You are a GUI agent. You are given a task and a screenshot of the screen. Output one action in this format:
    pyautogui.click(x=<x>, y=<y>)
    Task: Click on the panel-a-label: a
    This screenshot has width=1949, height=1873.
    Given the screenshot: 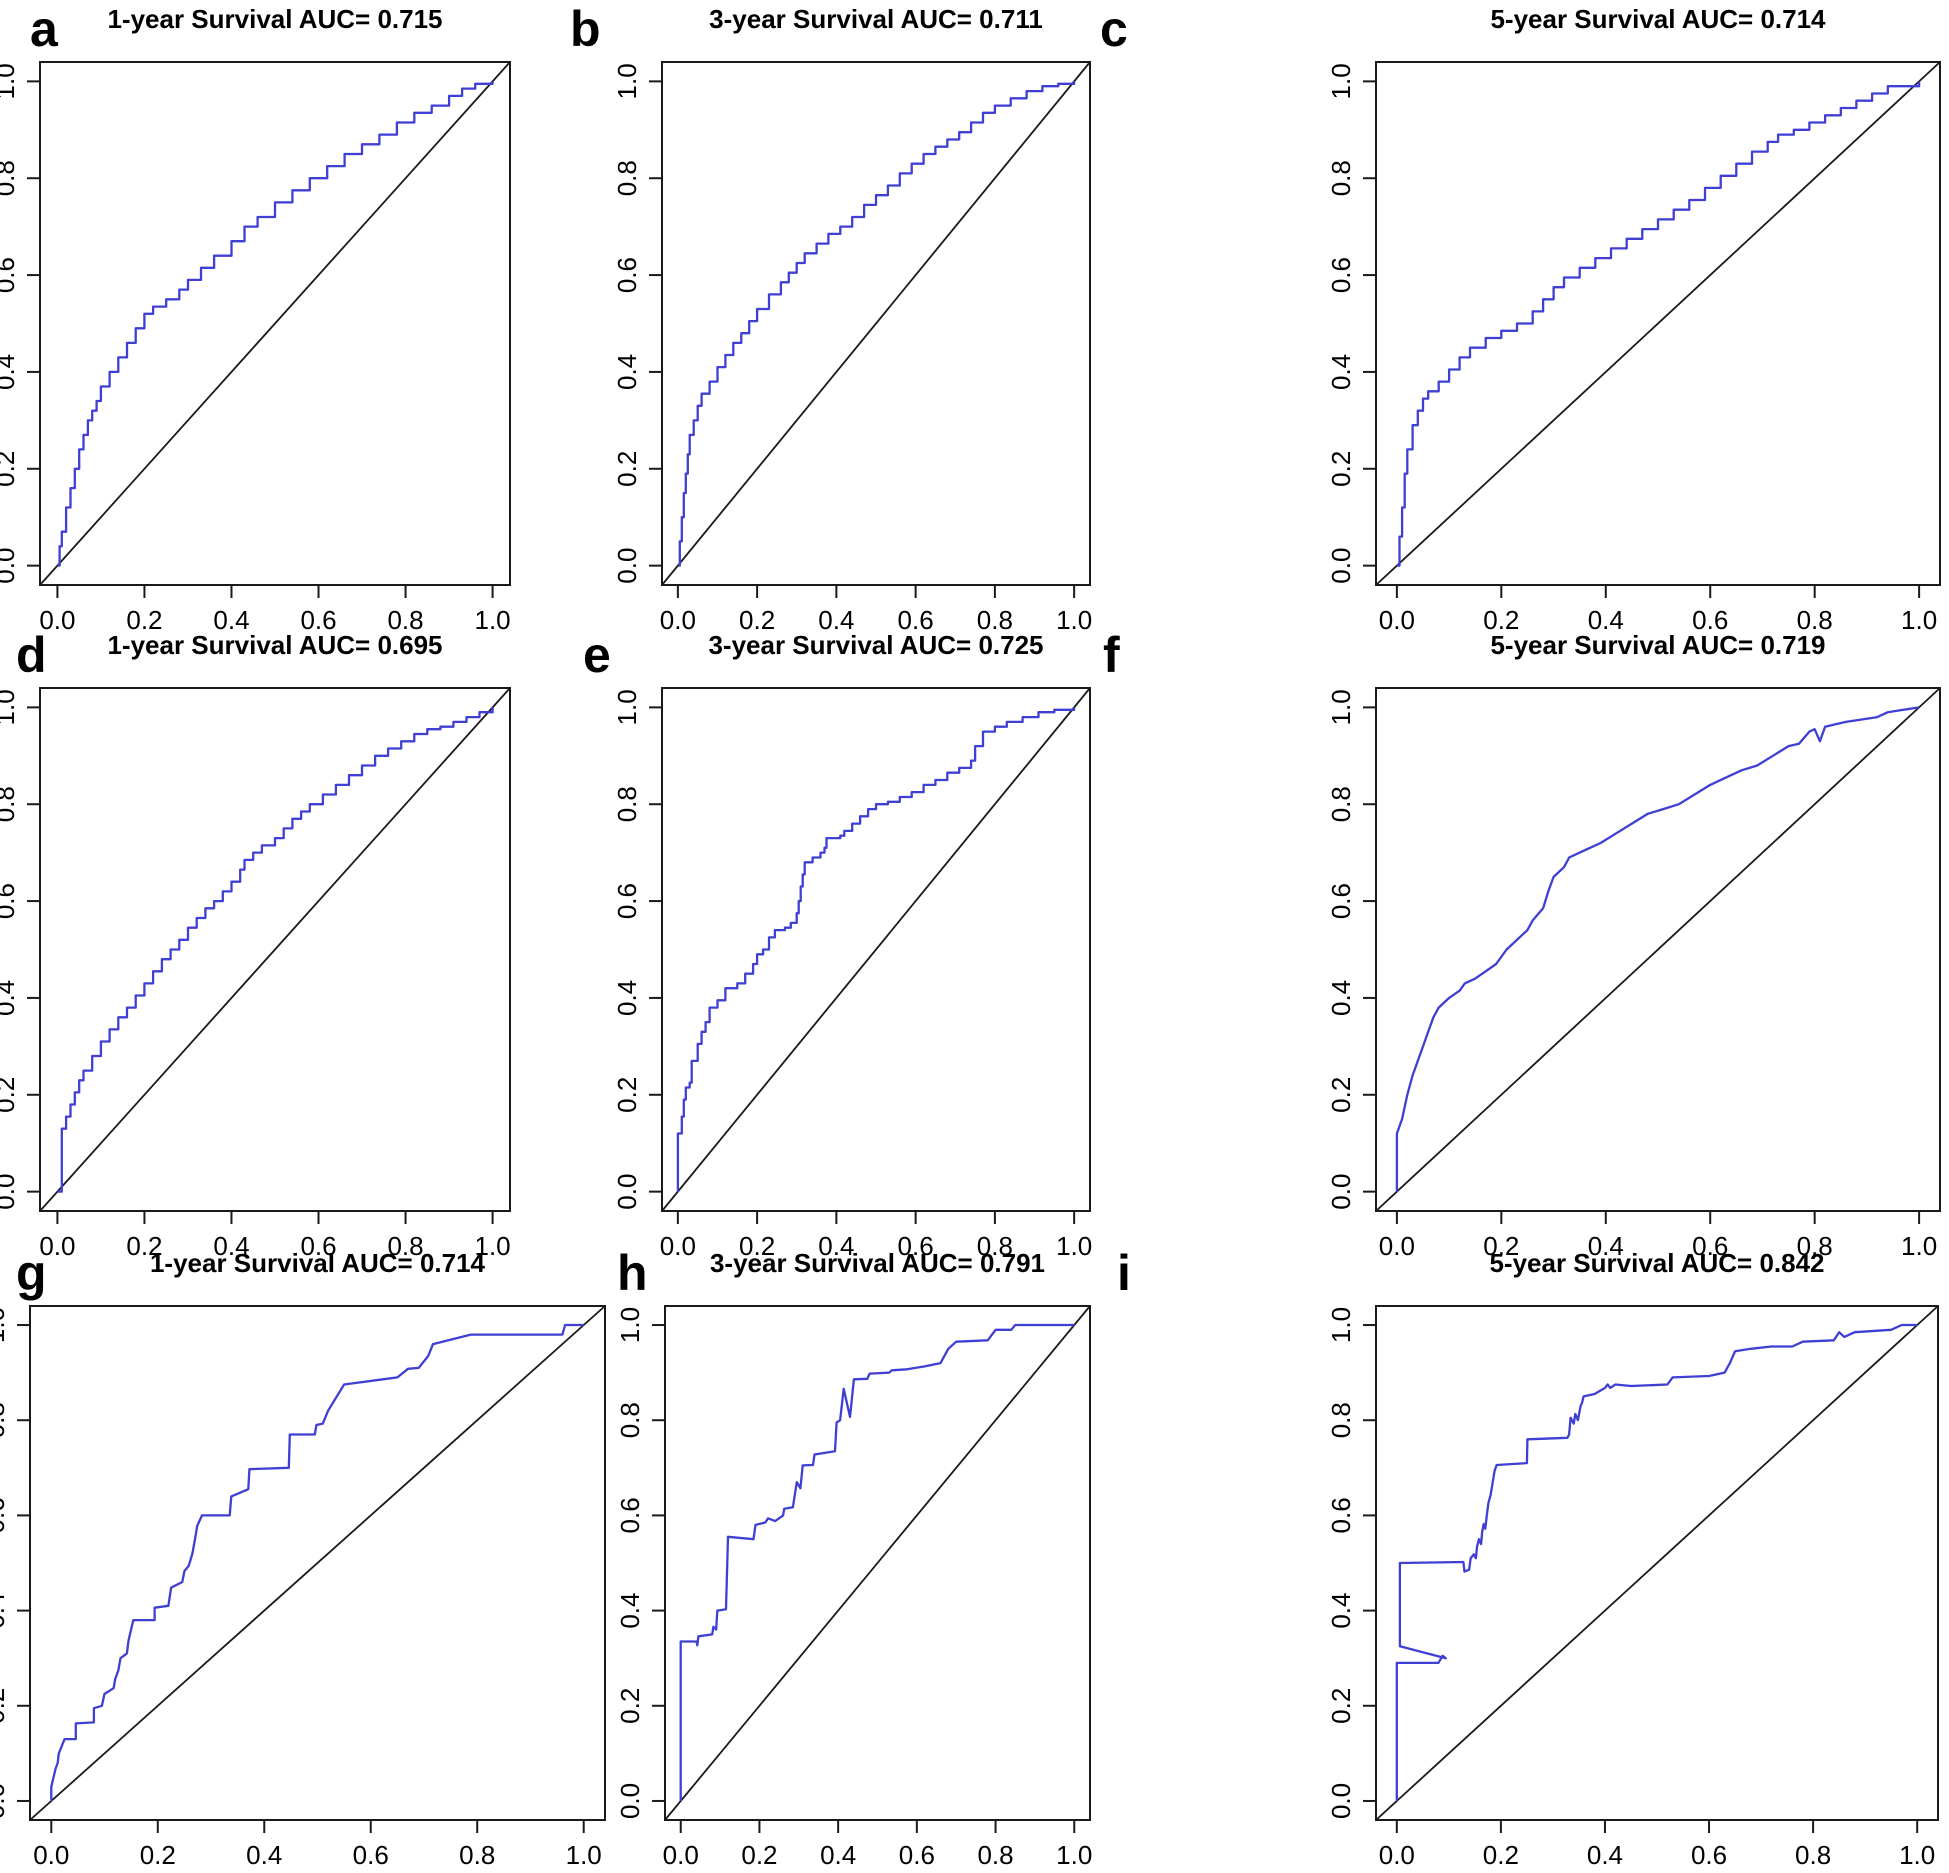 What is the action you would take?
    pyautogui.click(x=44, y=29)
    